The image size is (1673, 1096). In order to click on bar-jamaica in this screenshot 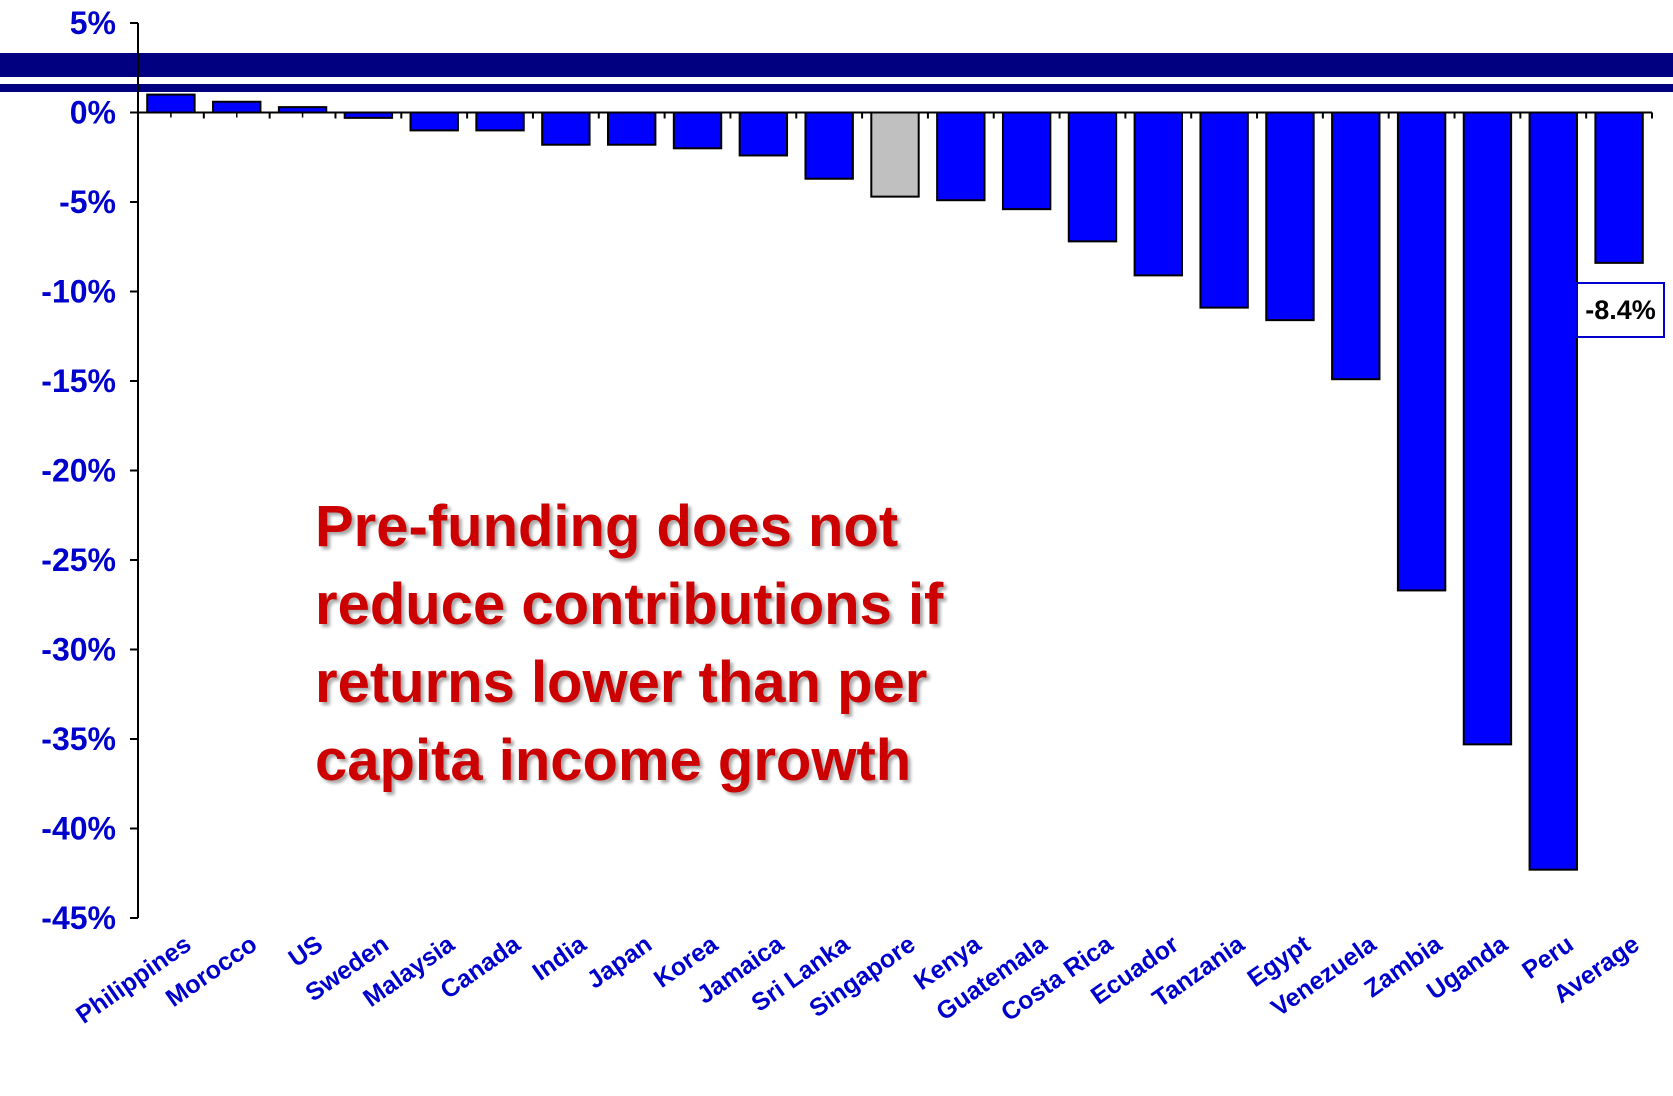, I will do `click(763, 134)`.